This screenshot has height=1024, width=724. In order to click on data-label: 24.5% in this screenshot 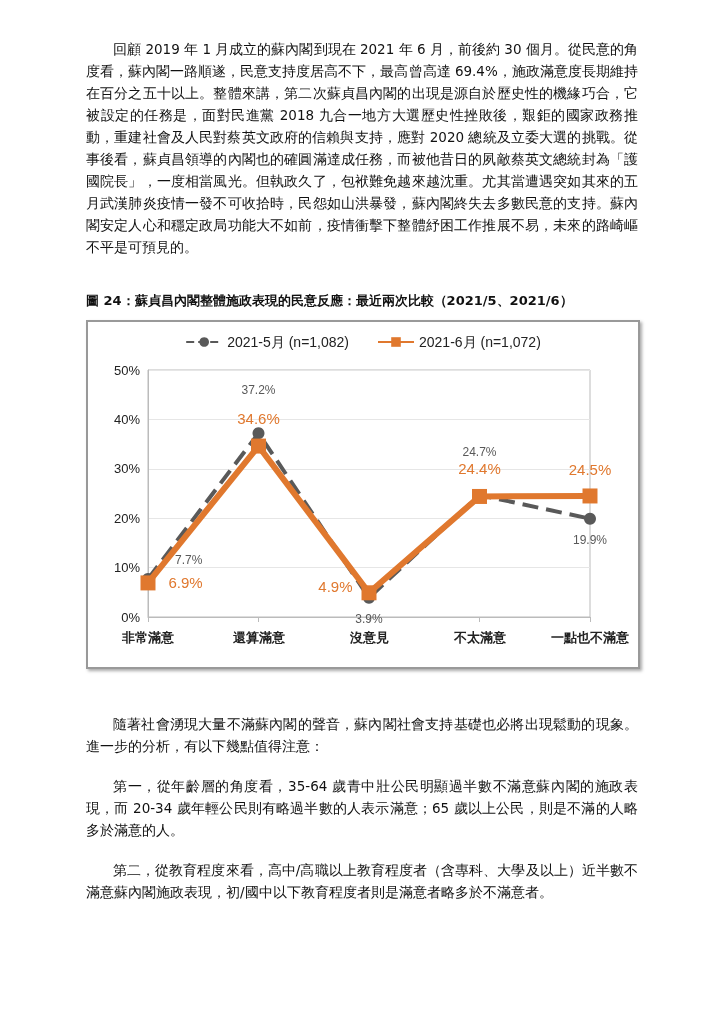, I will do `click(590, 470)`.